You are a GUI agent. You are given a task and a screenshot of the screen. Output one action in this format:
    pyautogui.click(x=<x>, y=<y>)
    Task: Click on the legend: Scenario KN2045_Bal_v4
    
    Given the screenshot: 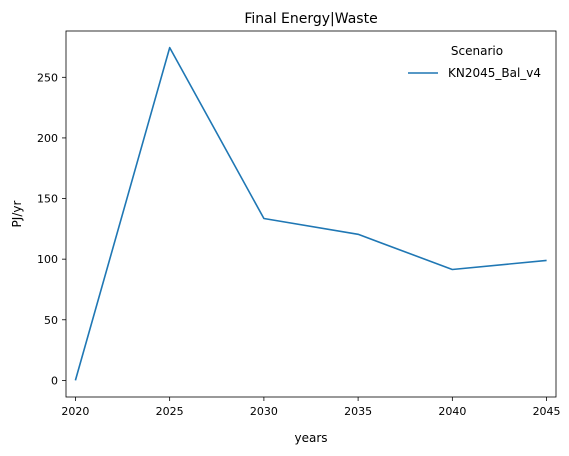 What is the action you would take?
    pyautogui.click(x=474, y=62)
    